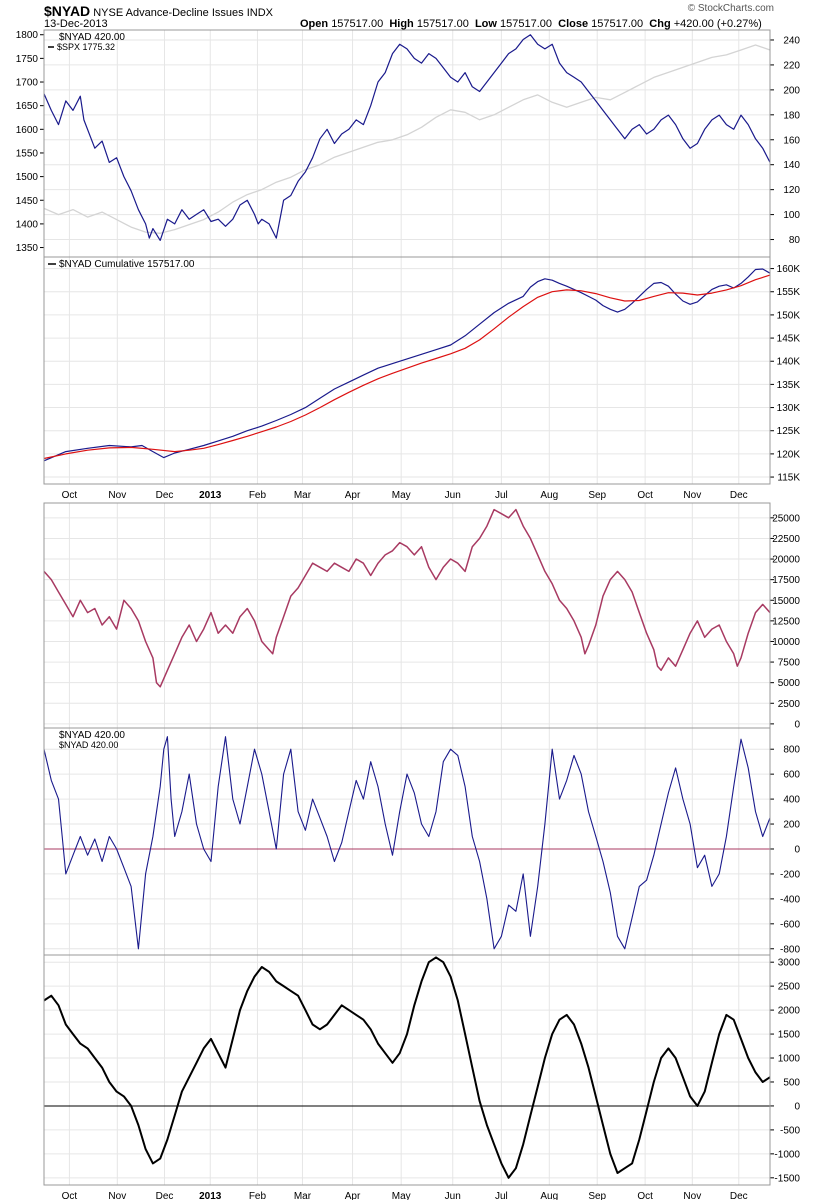 The image size is (820, 1200). What do you see at coordinates (27, 83) in the screenshot?
I see `y-tick-label-left: 1700` at bounding box center [27, 83].